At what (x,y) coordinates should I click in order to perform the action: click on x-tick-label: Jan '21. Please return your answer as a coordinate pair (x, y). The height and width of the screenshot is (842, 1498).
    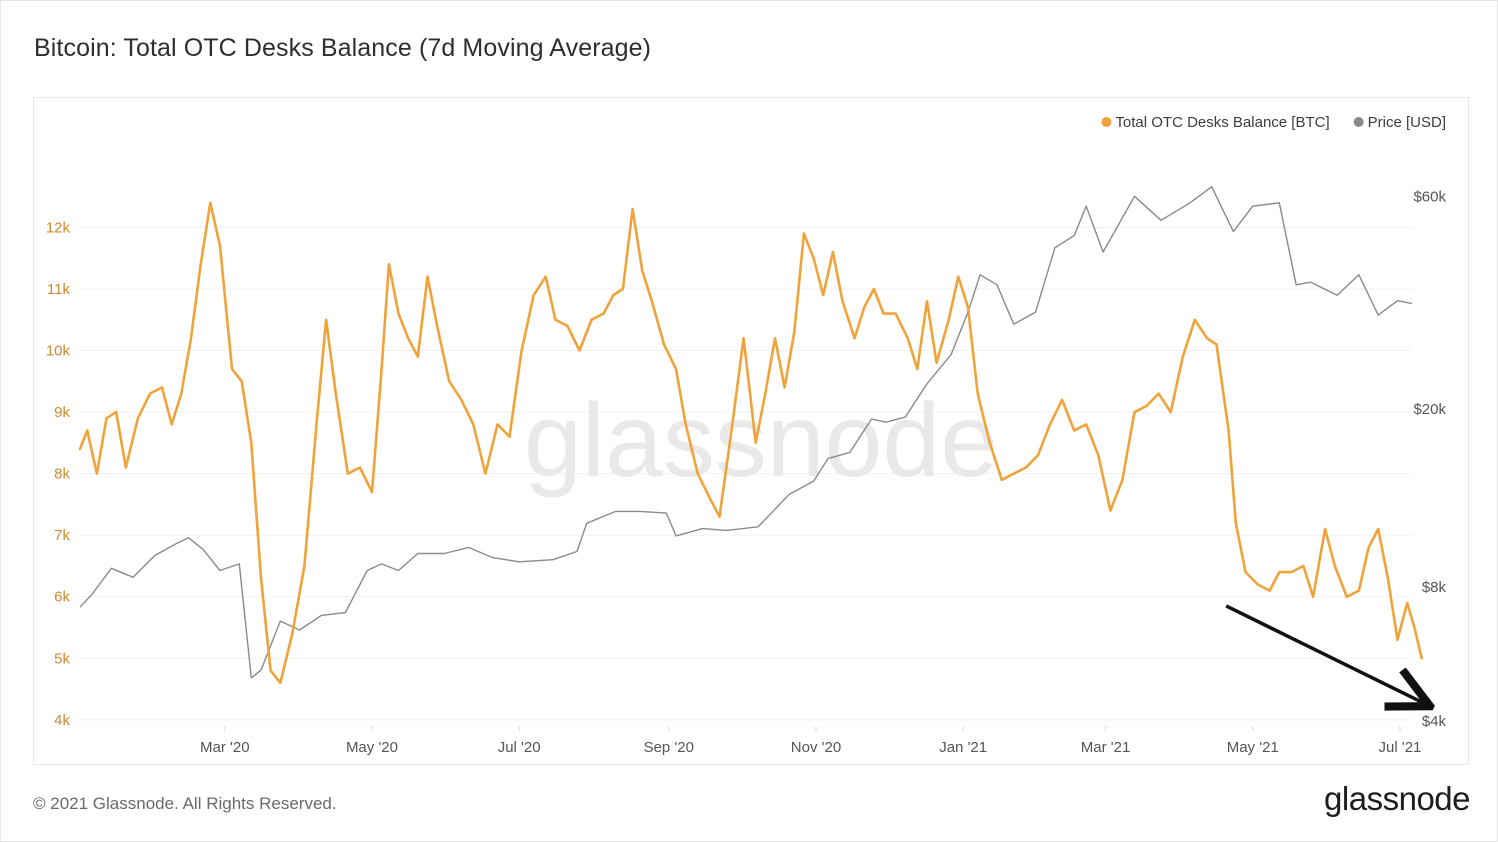
    Looking at the image, I should click on (963, 747).